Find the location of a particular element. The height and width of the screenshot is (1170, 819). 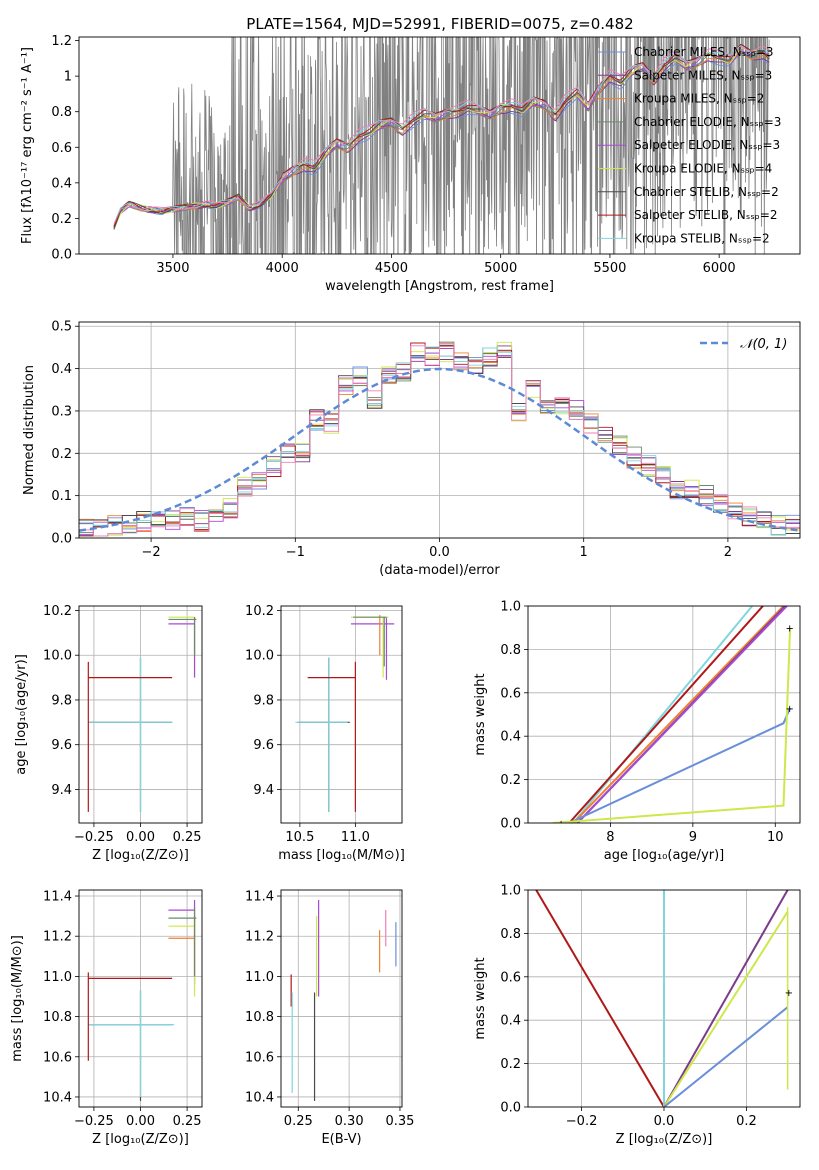

y-tick-label: 10.6 is located at coordinates (259, 1057).